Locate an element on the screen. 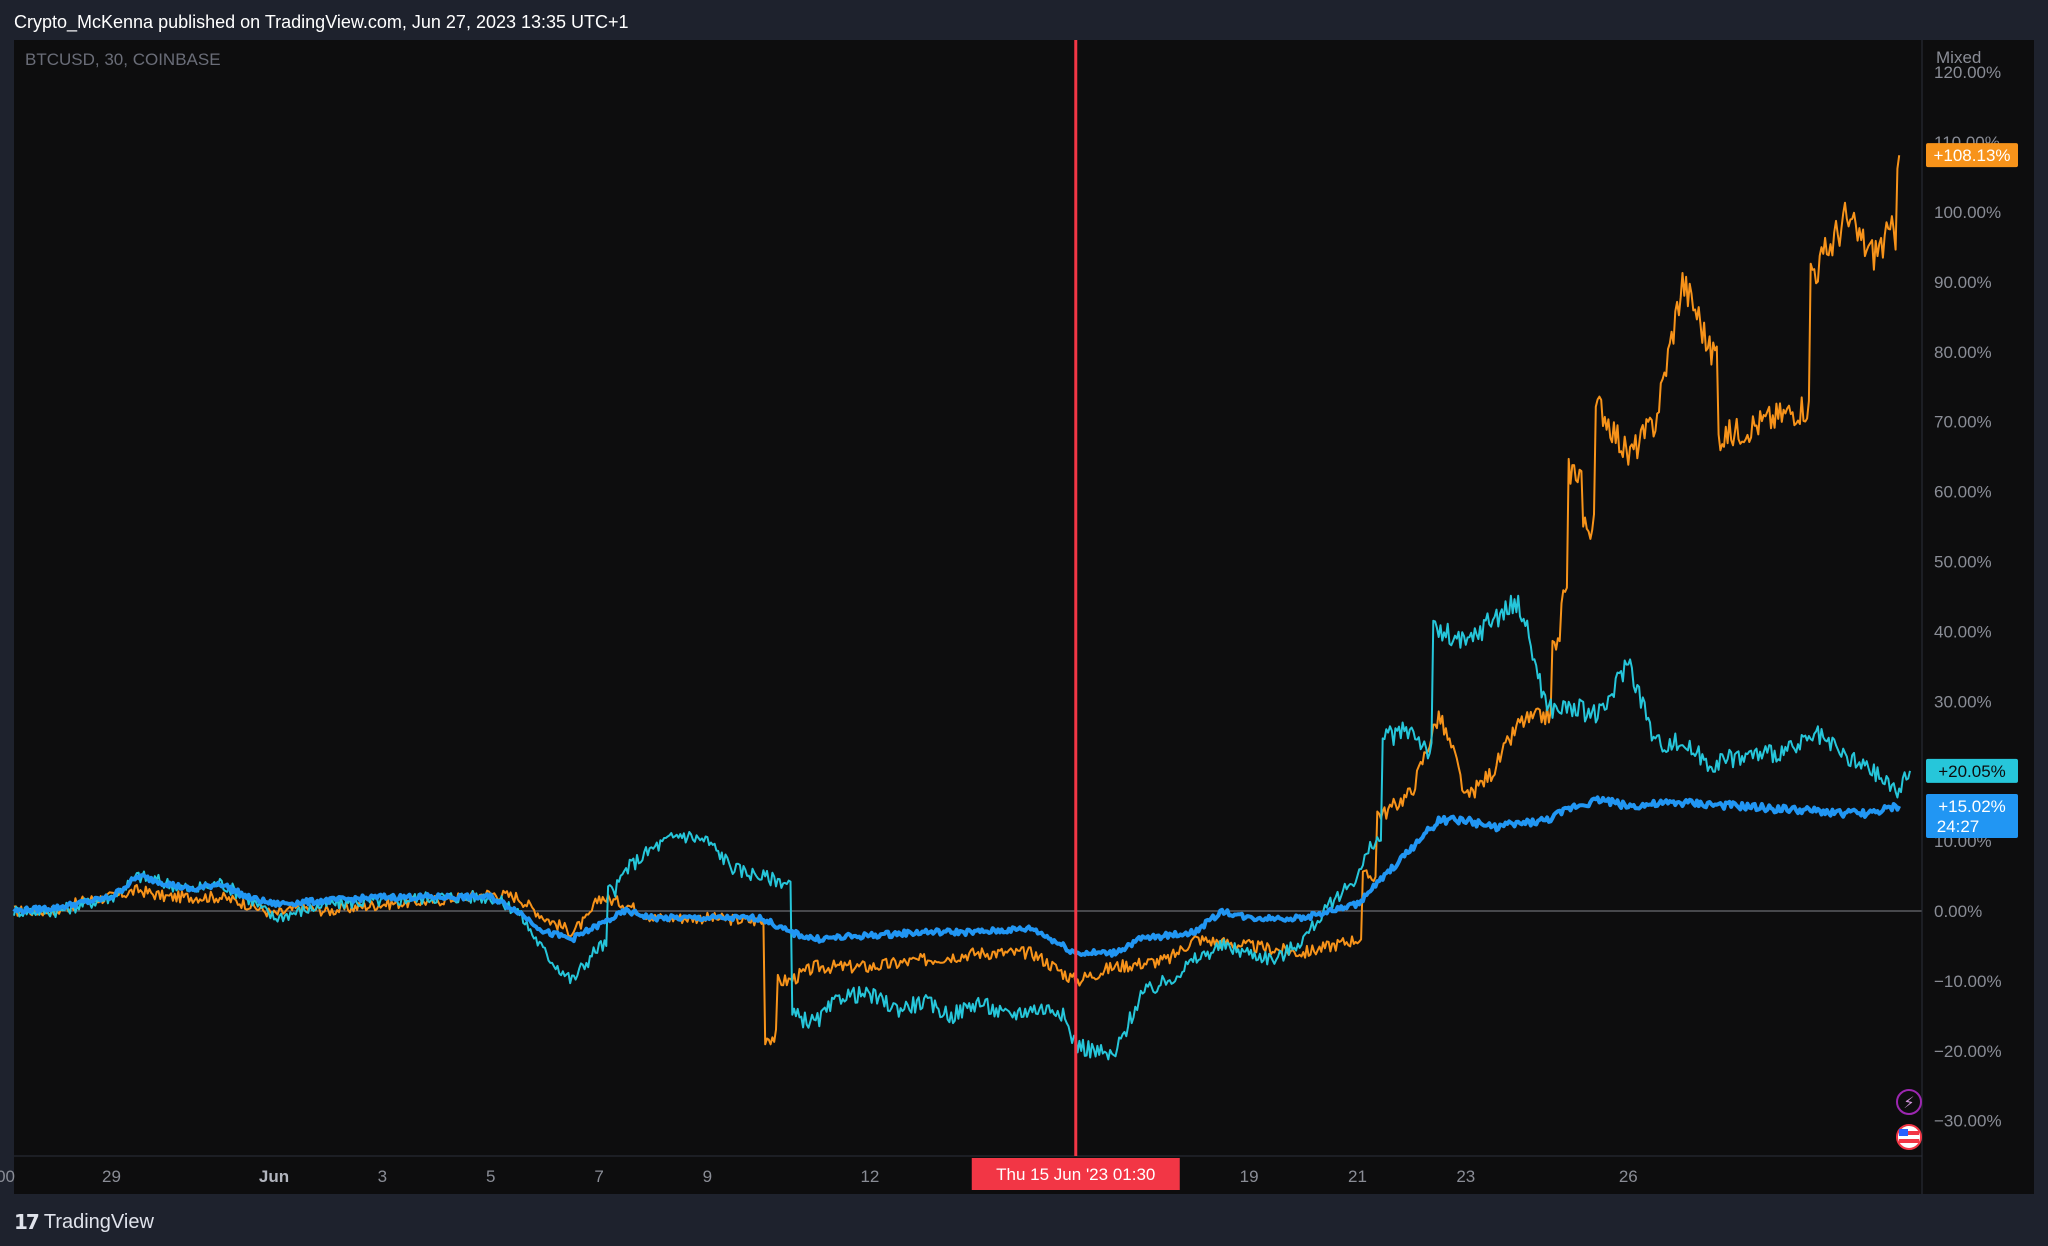 The width and height of the screenshot is (2048, 1246). x-tick-label: 9 is located at coordinates (707, 1176).